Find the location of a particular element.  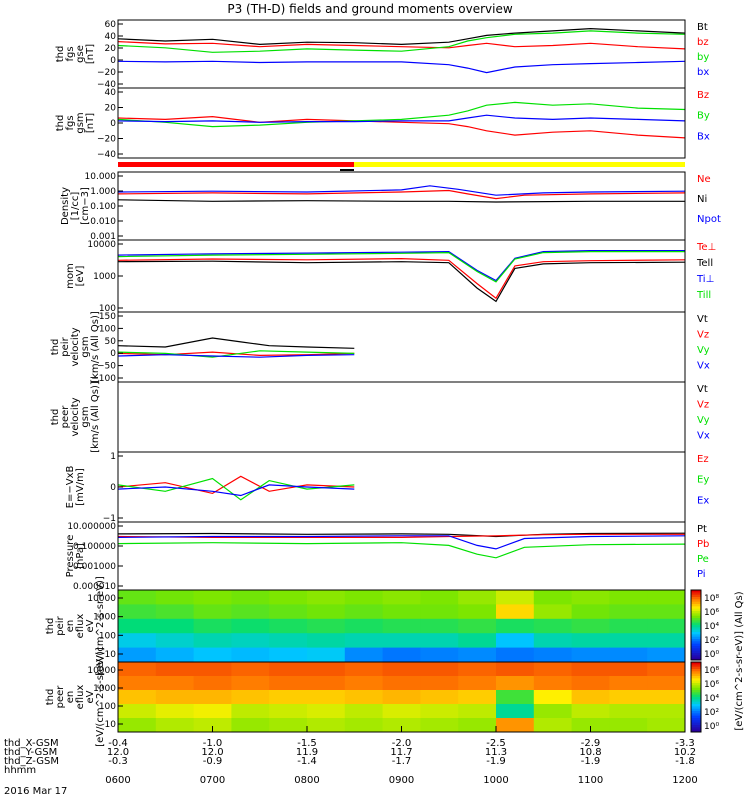

series-line-Ez is located at coordinates (236, 485).